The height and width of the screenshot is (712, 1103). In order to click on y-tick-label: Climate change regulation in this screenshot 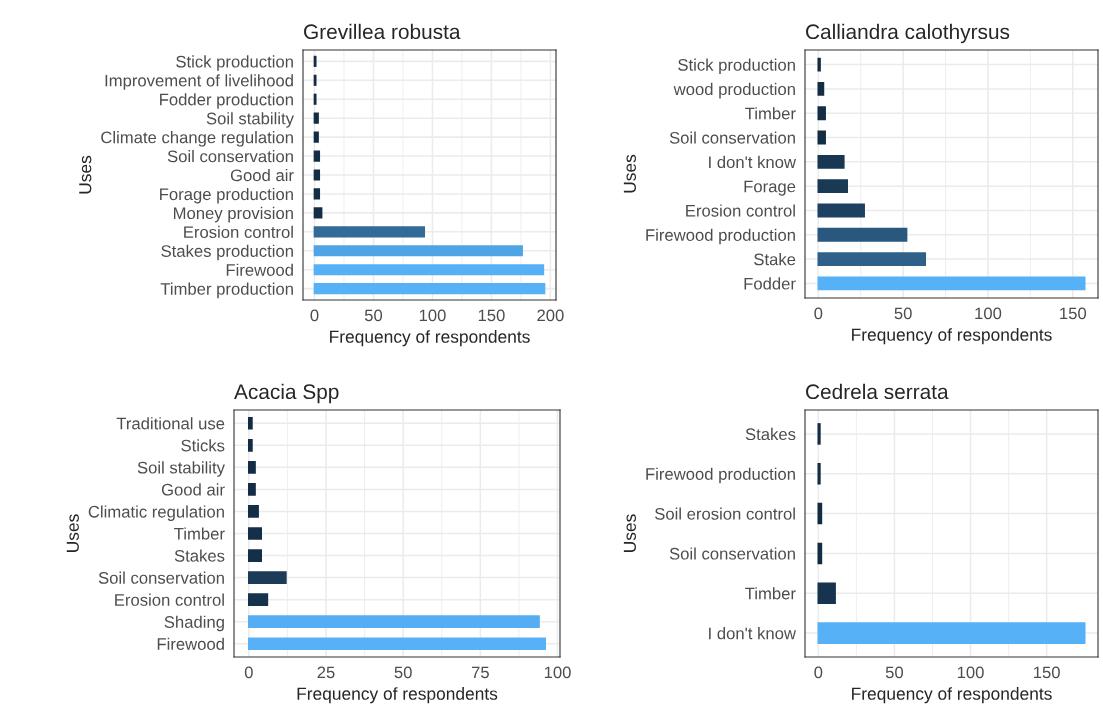, I will do `click(197, 139)`.